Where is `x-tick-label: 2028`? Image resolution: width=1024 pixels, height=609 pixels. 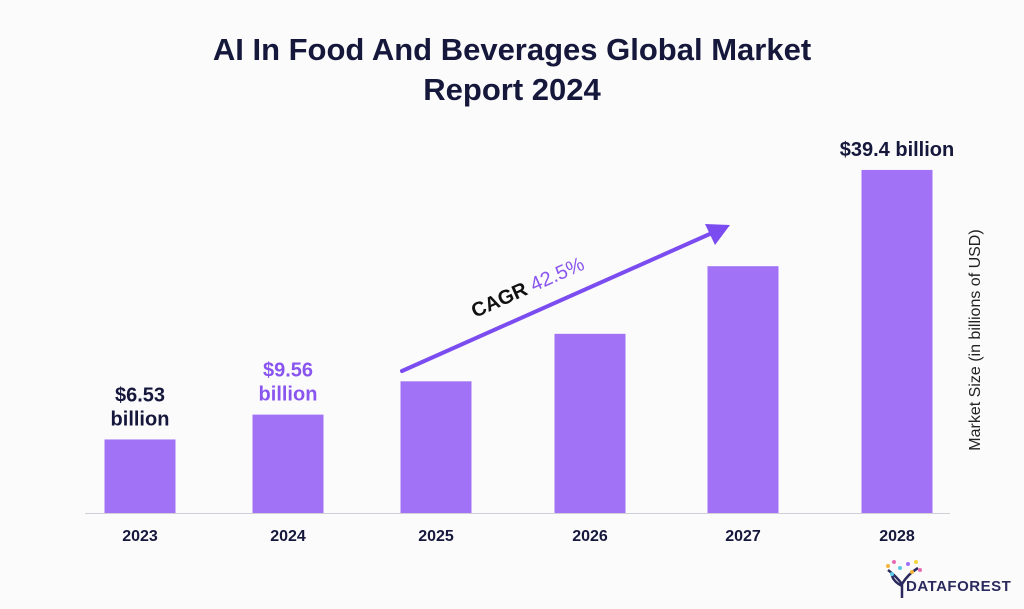 x-tick-label: 2028 is located at coordinates (897, 536).